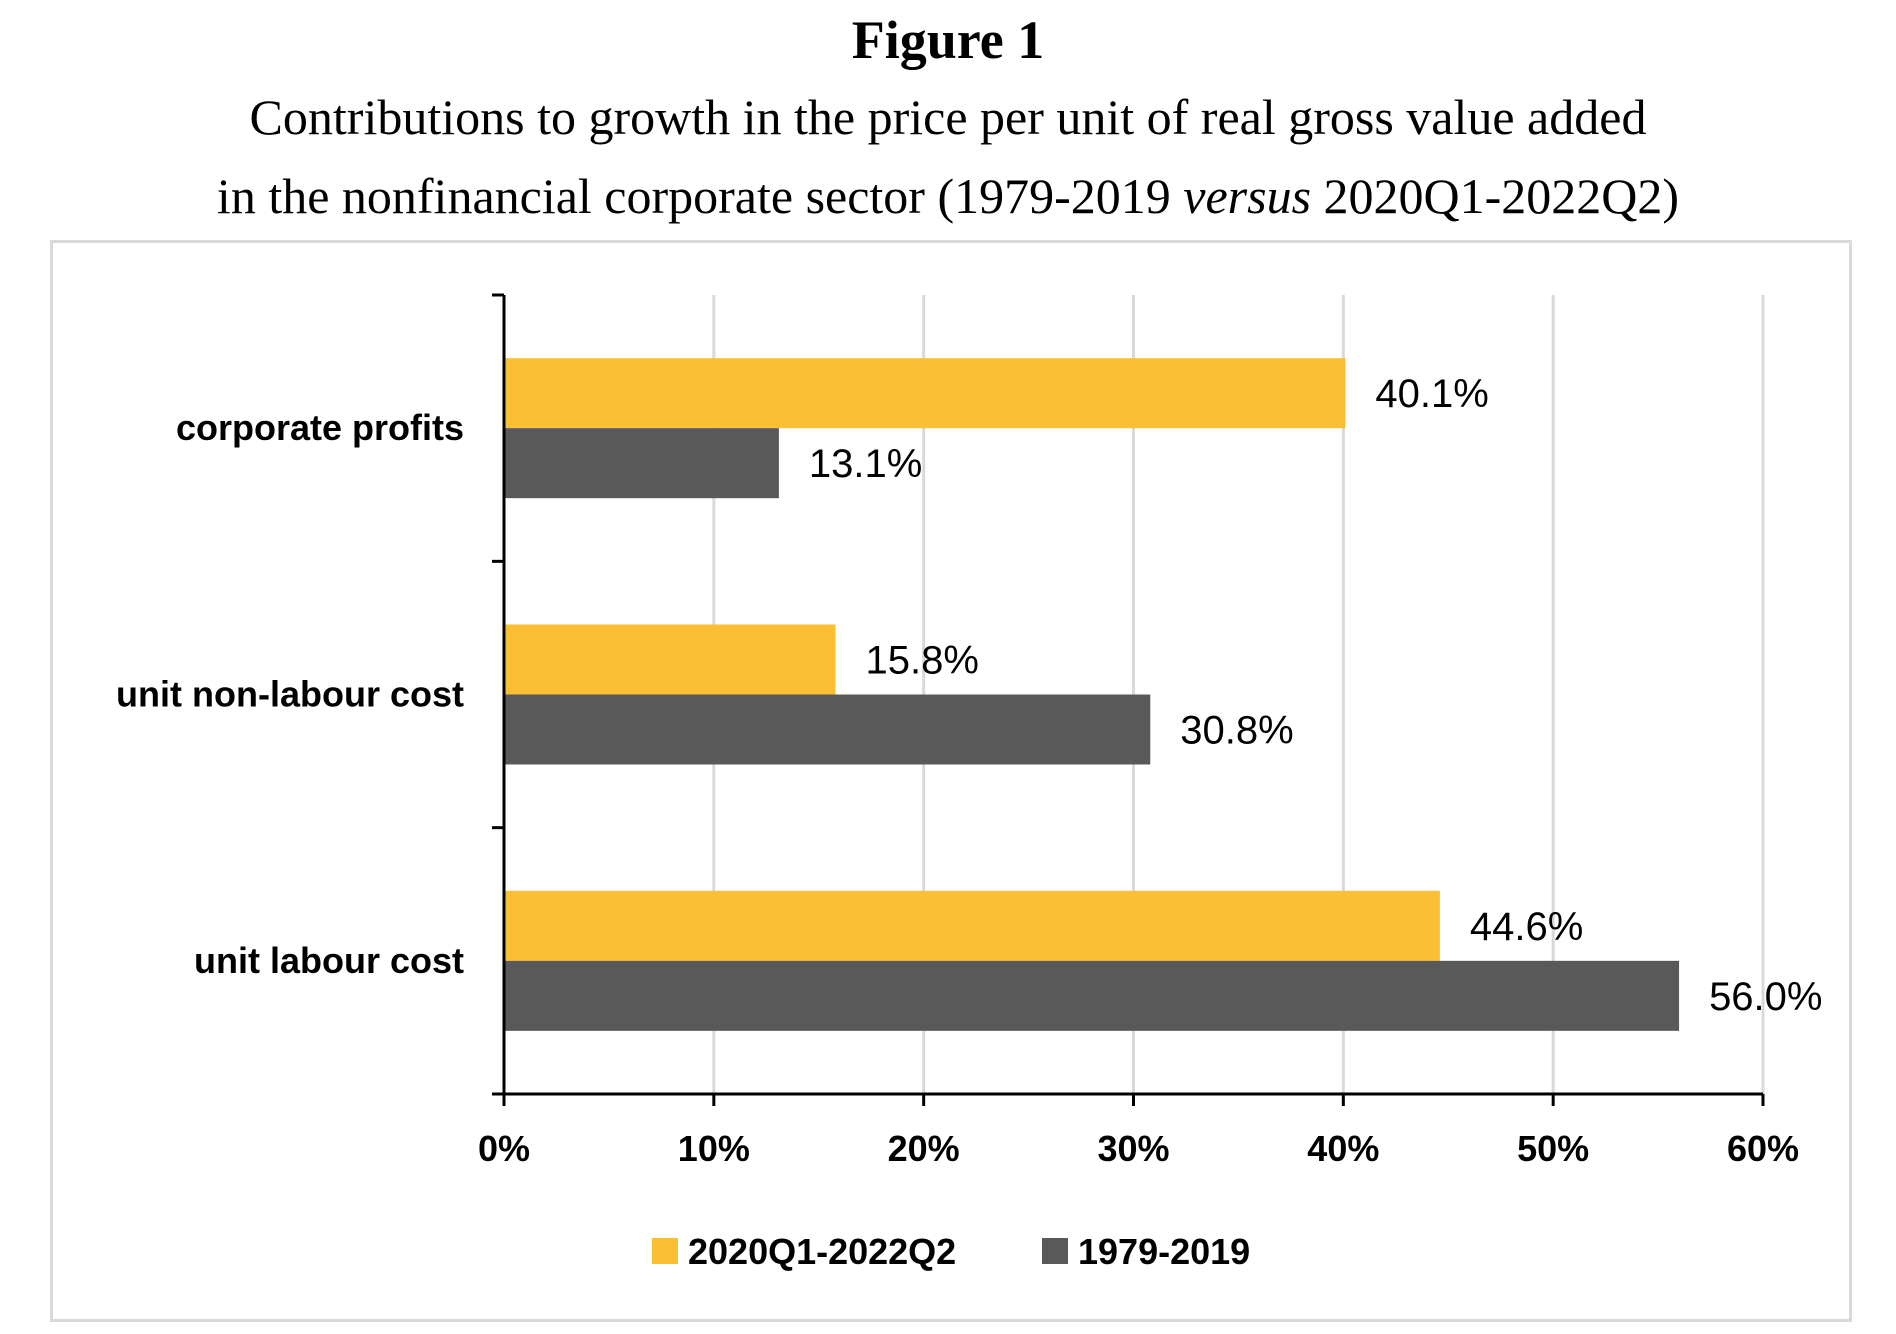 The image size is (1896, 1334). I want to click on data-label: 56.0%, so click(1765, 997).